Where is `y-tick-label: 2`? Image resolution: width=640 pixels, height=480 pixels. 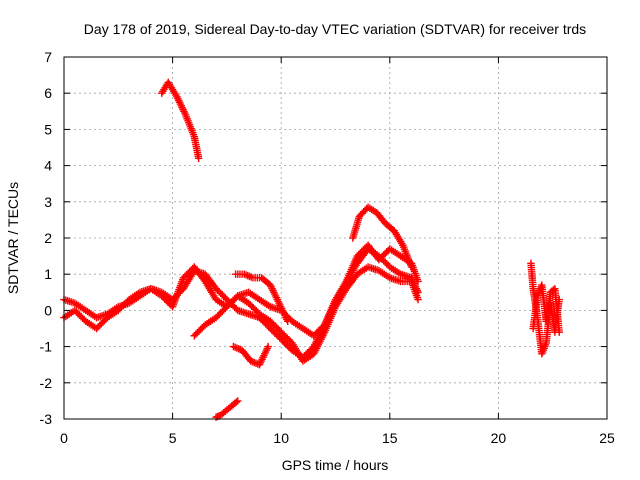 y-tick-label: 2 is located at coordinates (48, 238).